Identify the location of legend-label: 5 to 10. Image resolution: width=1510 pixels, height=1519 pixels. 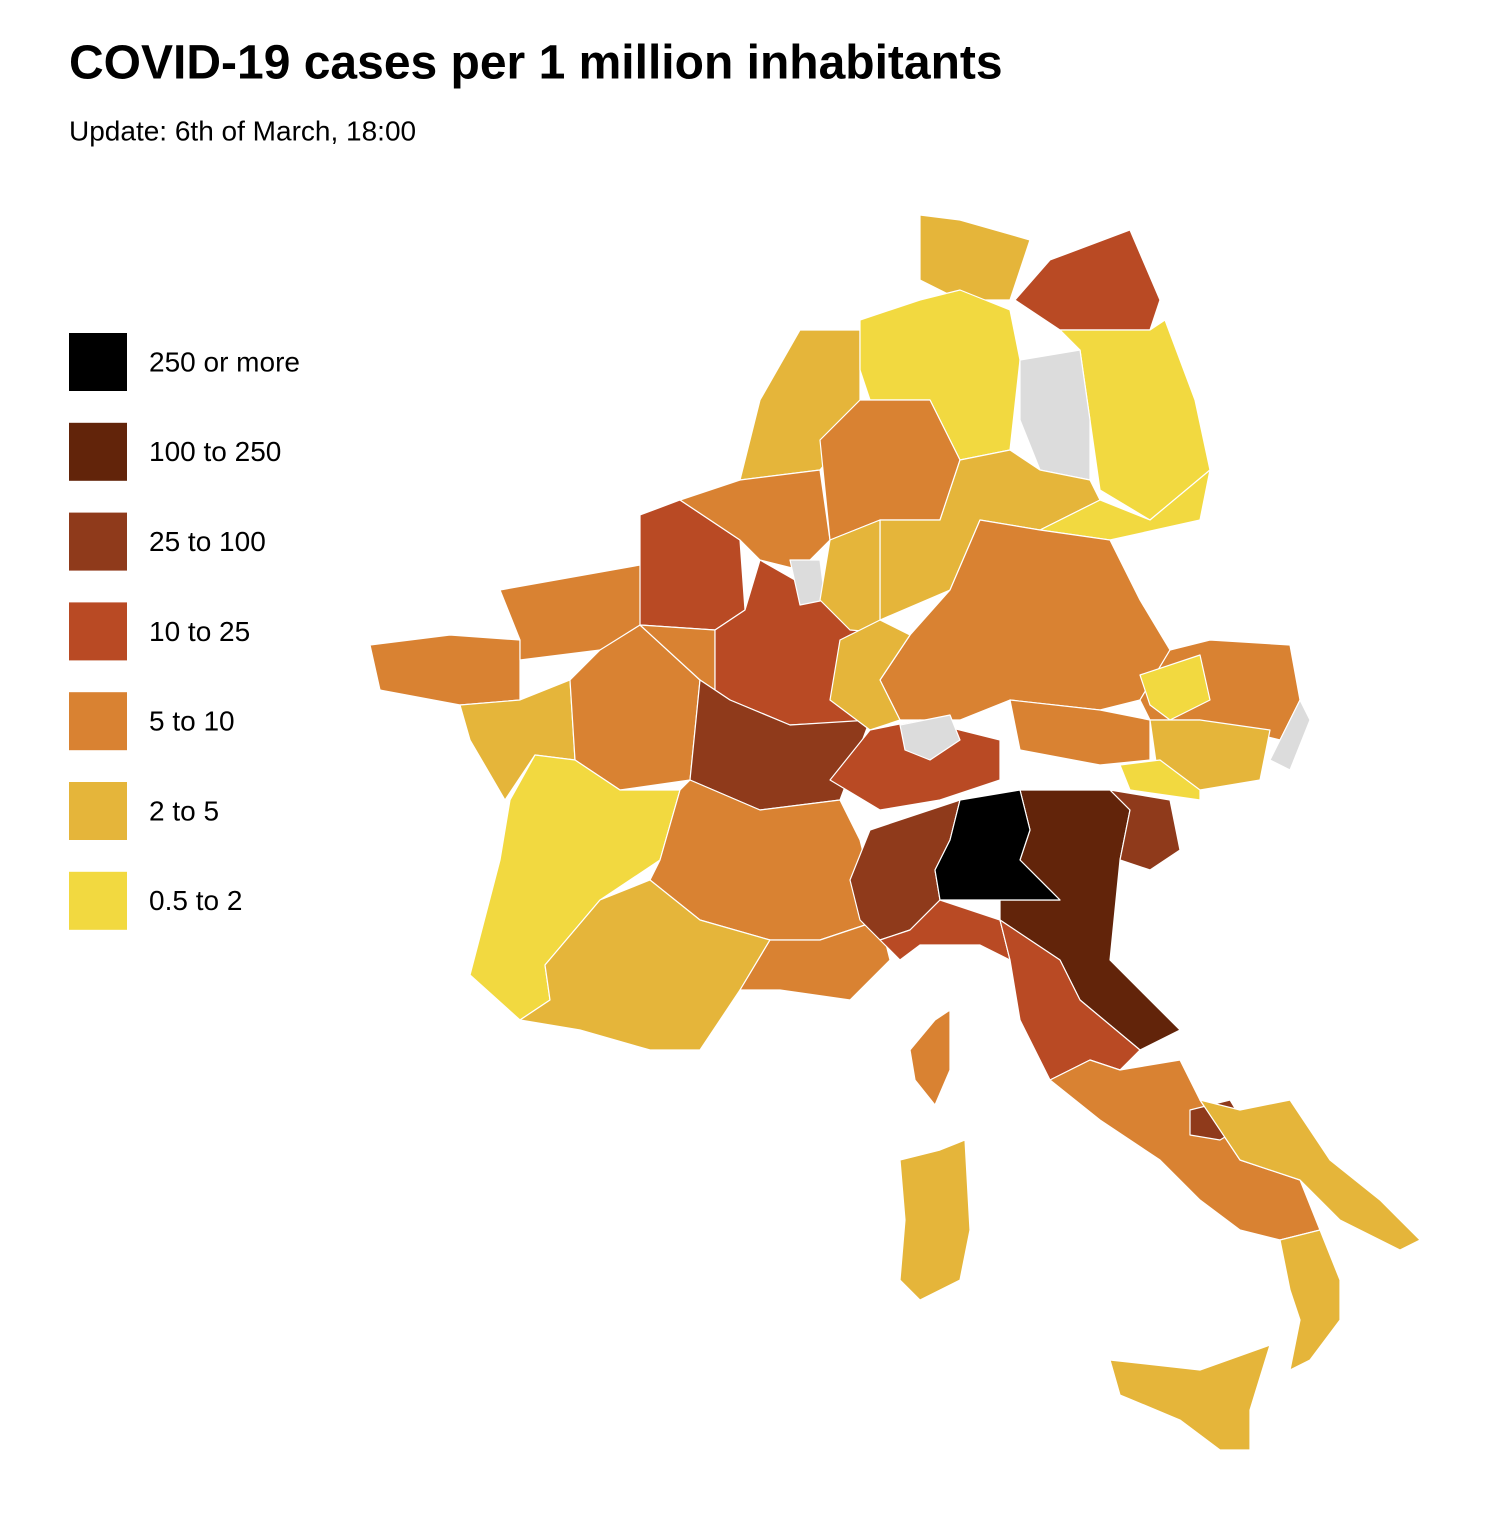
(192, 721).